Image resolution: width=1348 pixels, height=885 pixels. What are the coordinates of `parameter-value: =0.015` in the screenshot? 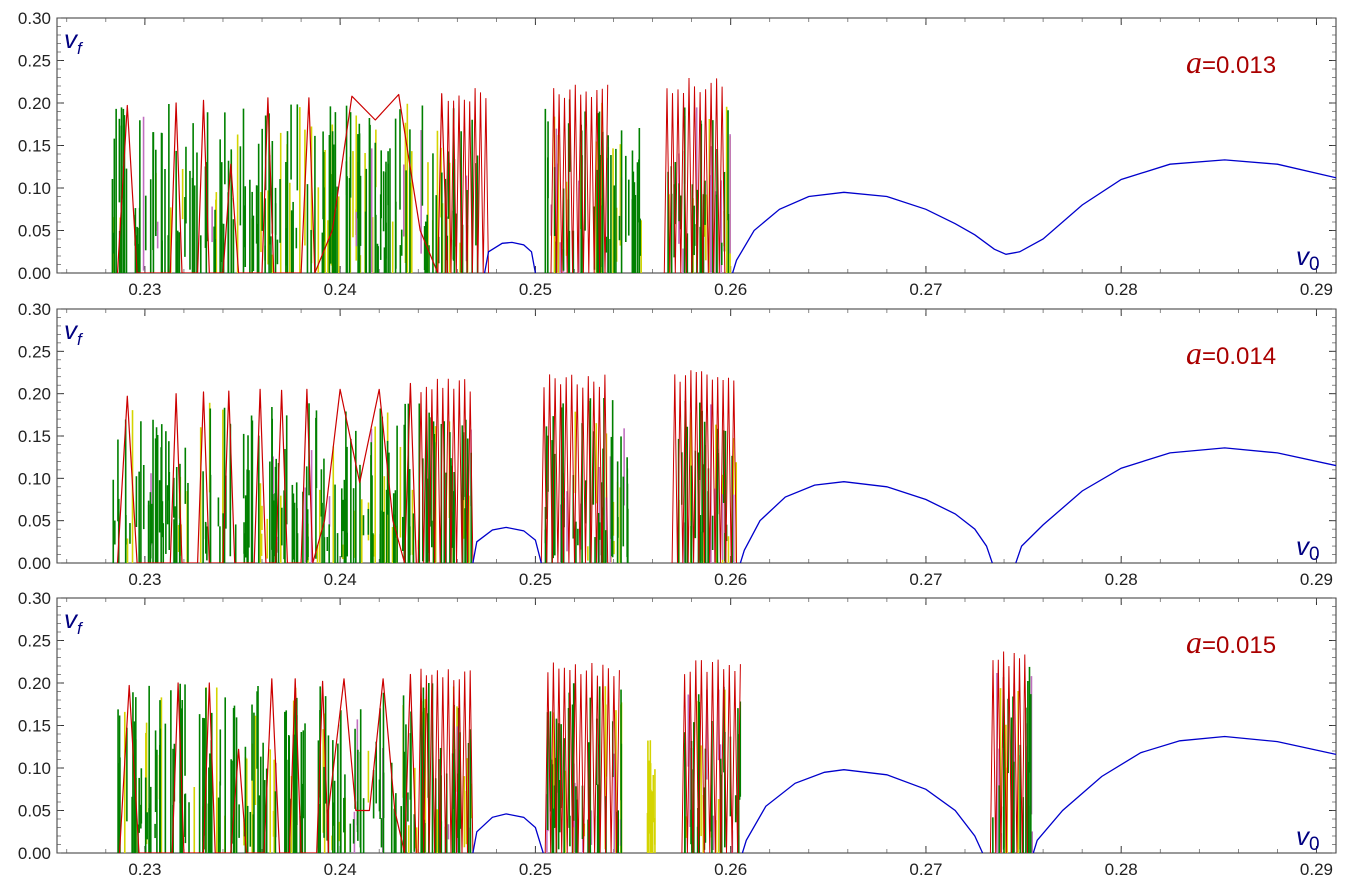 It's located at (1239, 645).